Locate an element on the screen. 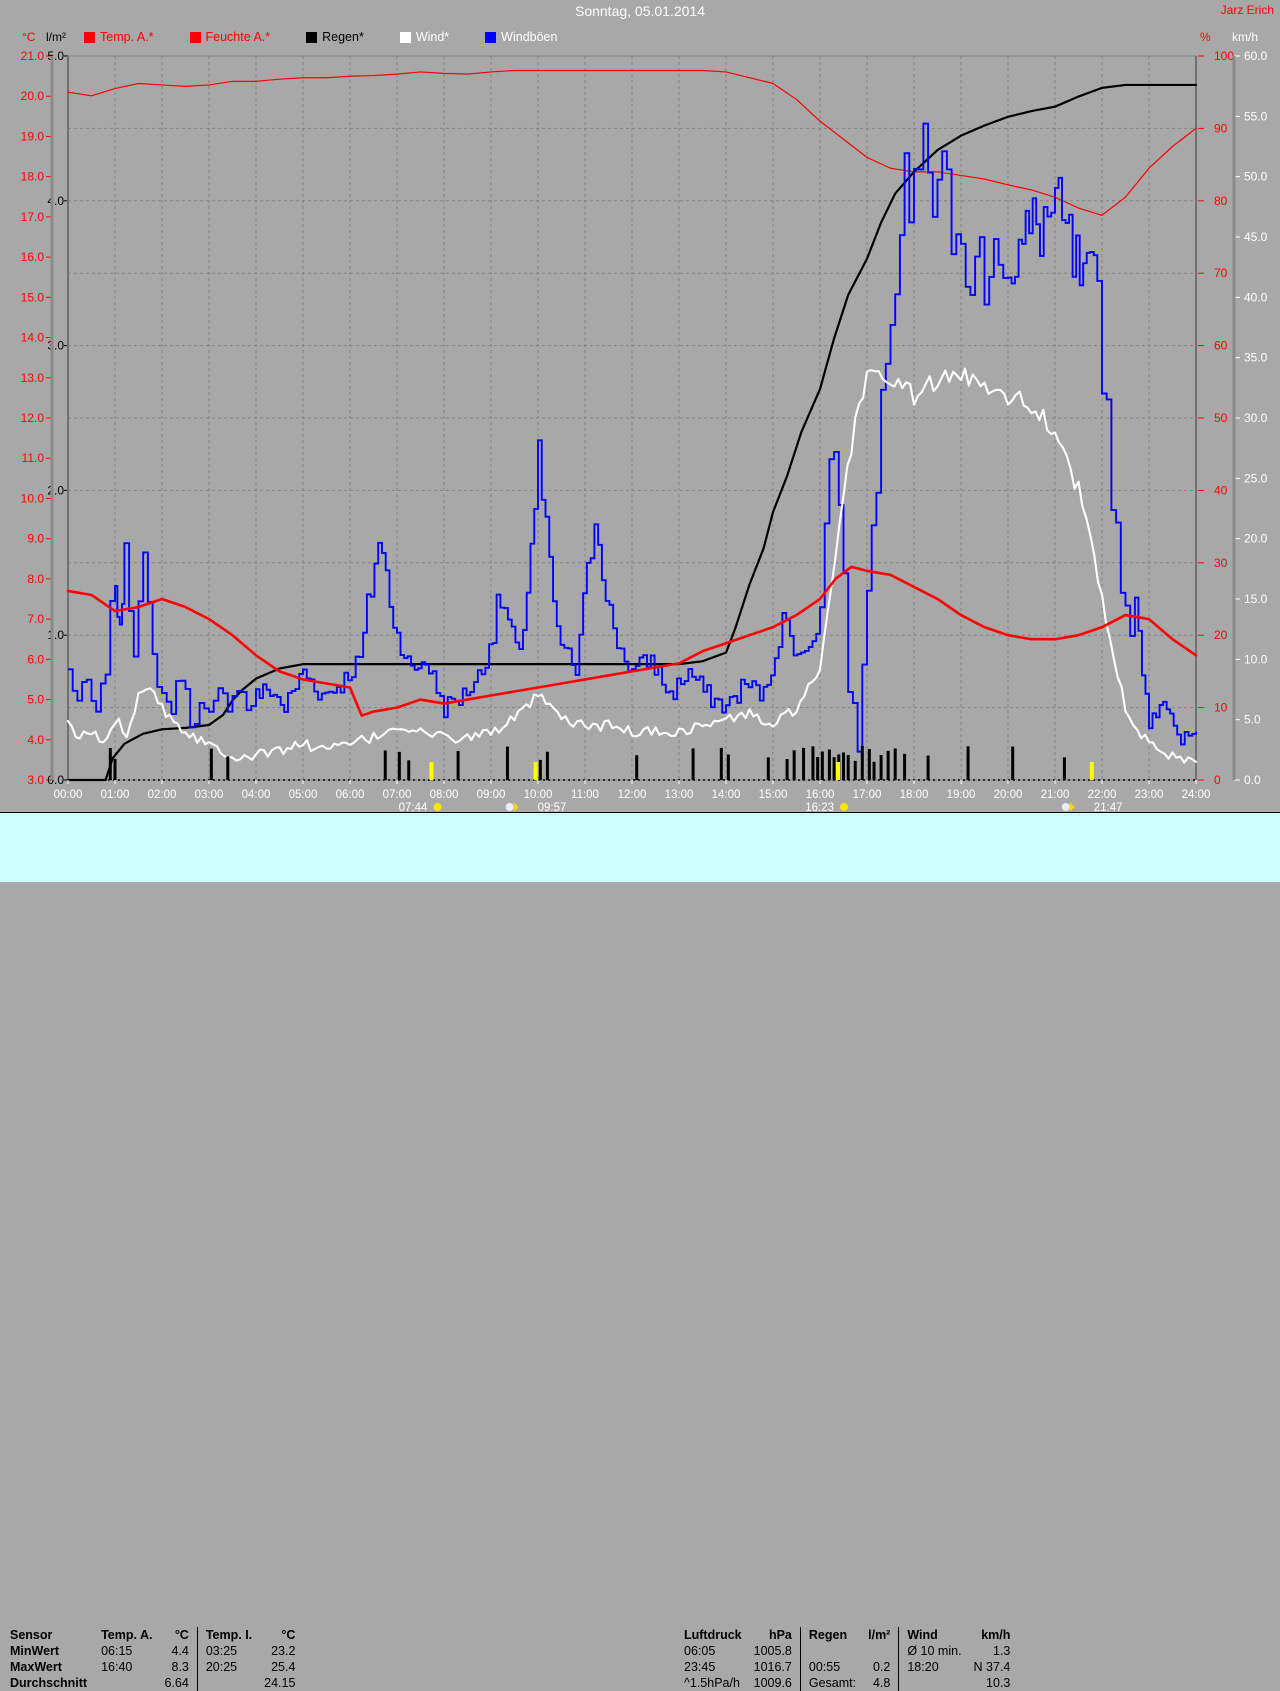 The image size is (1280, 1691). summary-regen-value: 4.8 is located at coordinates (881, 1683).